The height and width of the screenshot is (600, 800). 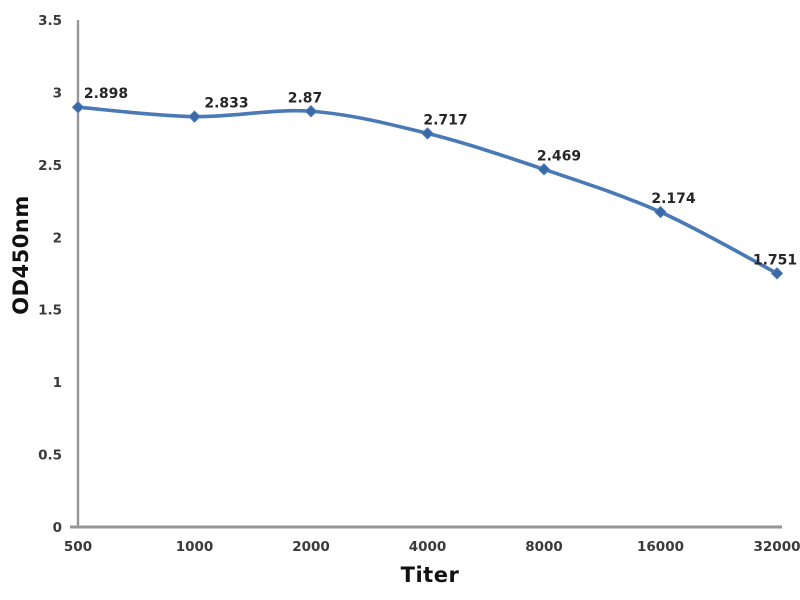 What do you see at coordinates (57, 383) in the screenshot?
I see `y-tick-label: 1` at bounding box center [57, 383].